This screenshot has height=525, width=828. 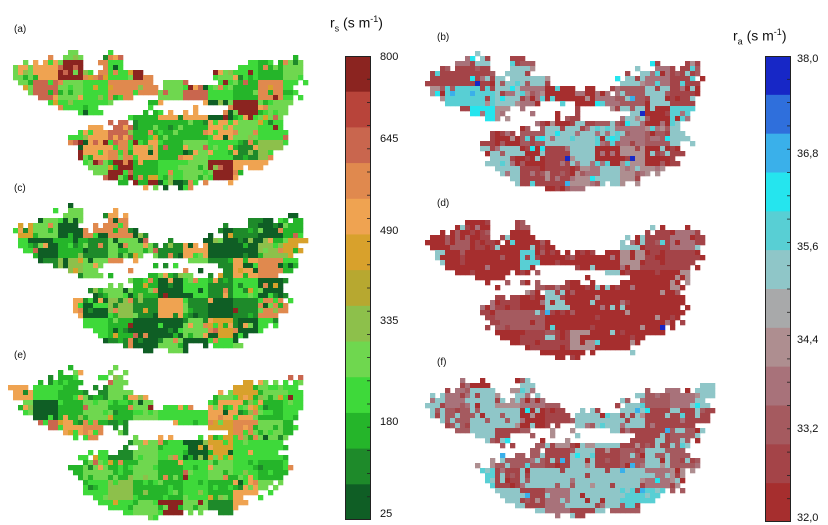 What do you see at coordinates (356, 24) in the screenshot?
I see `colorbar-title-rs: rs (s m-1)` at bounding box center [356, 24].